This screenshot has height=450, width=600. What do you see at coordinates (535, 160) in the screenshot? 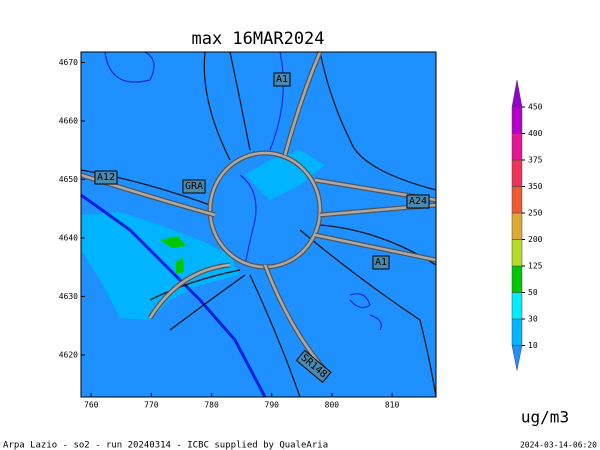
I see `colorbar-label: 375` at bounding box center [535, 160].